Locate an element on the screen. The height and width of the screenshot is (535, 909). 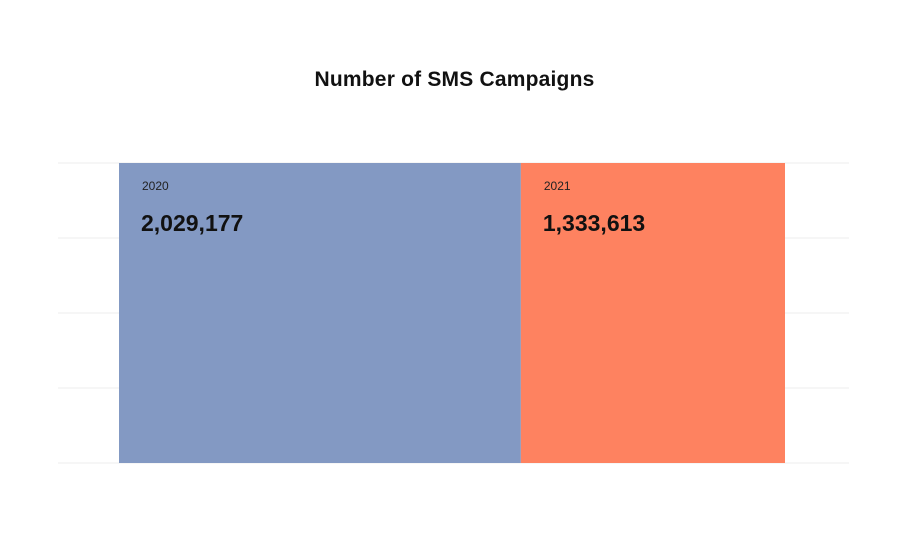
category-label: 2021 is located at coordinates (557, 186).